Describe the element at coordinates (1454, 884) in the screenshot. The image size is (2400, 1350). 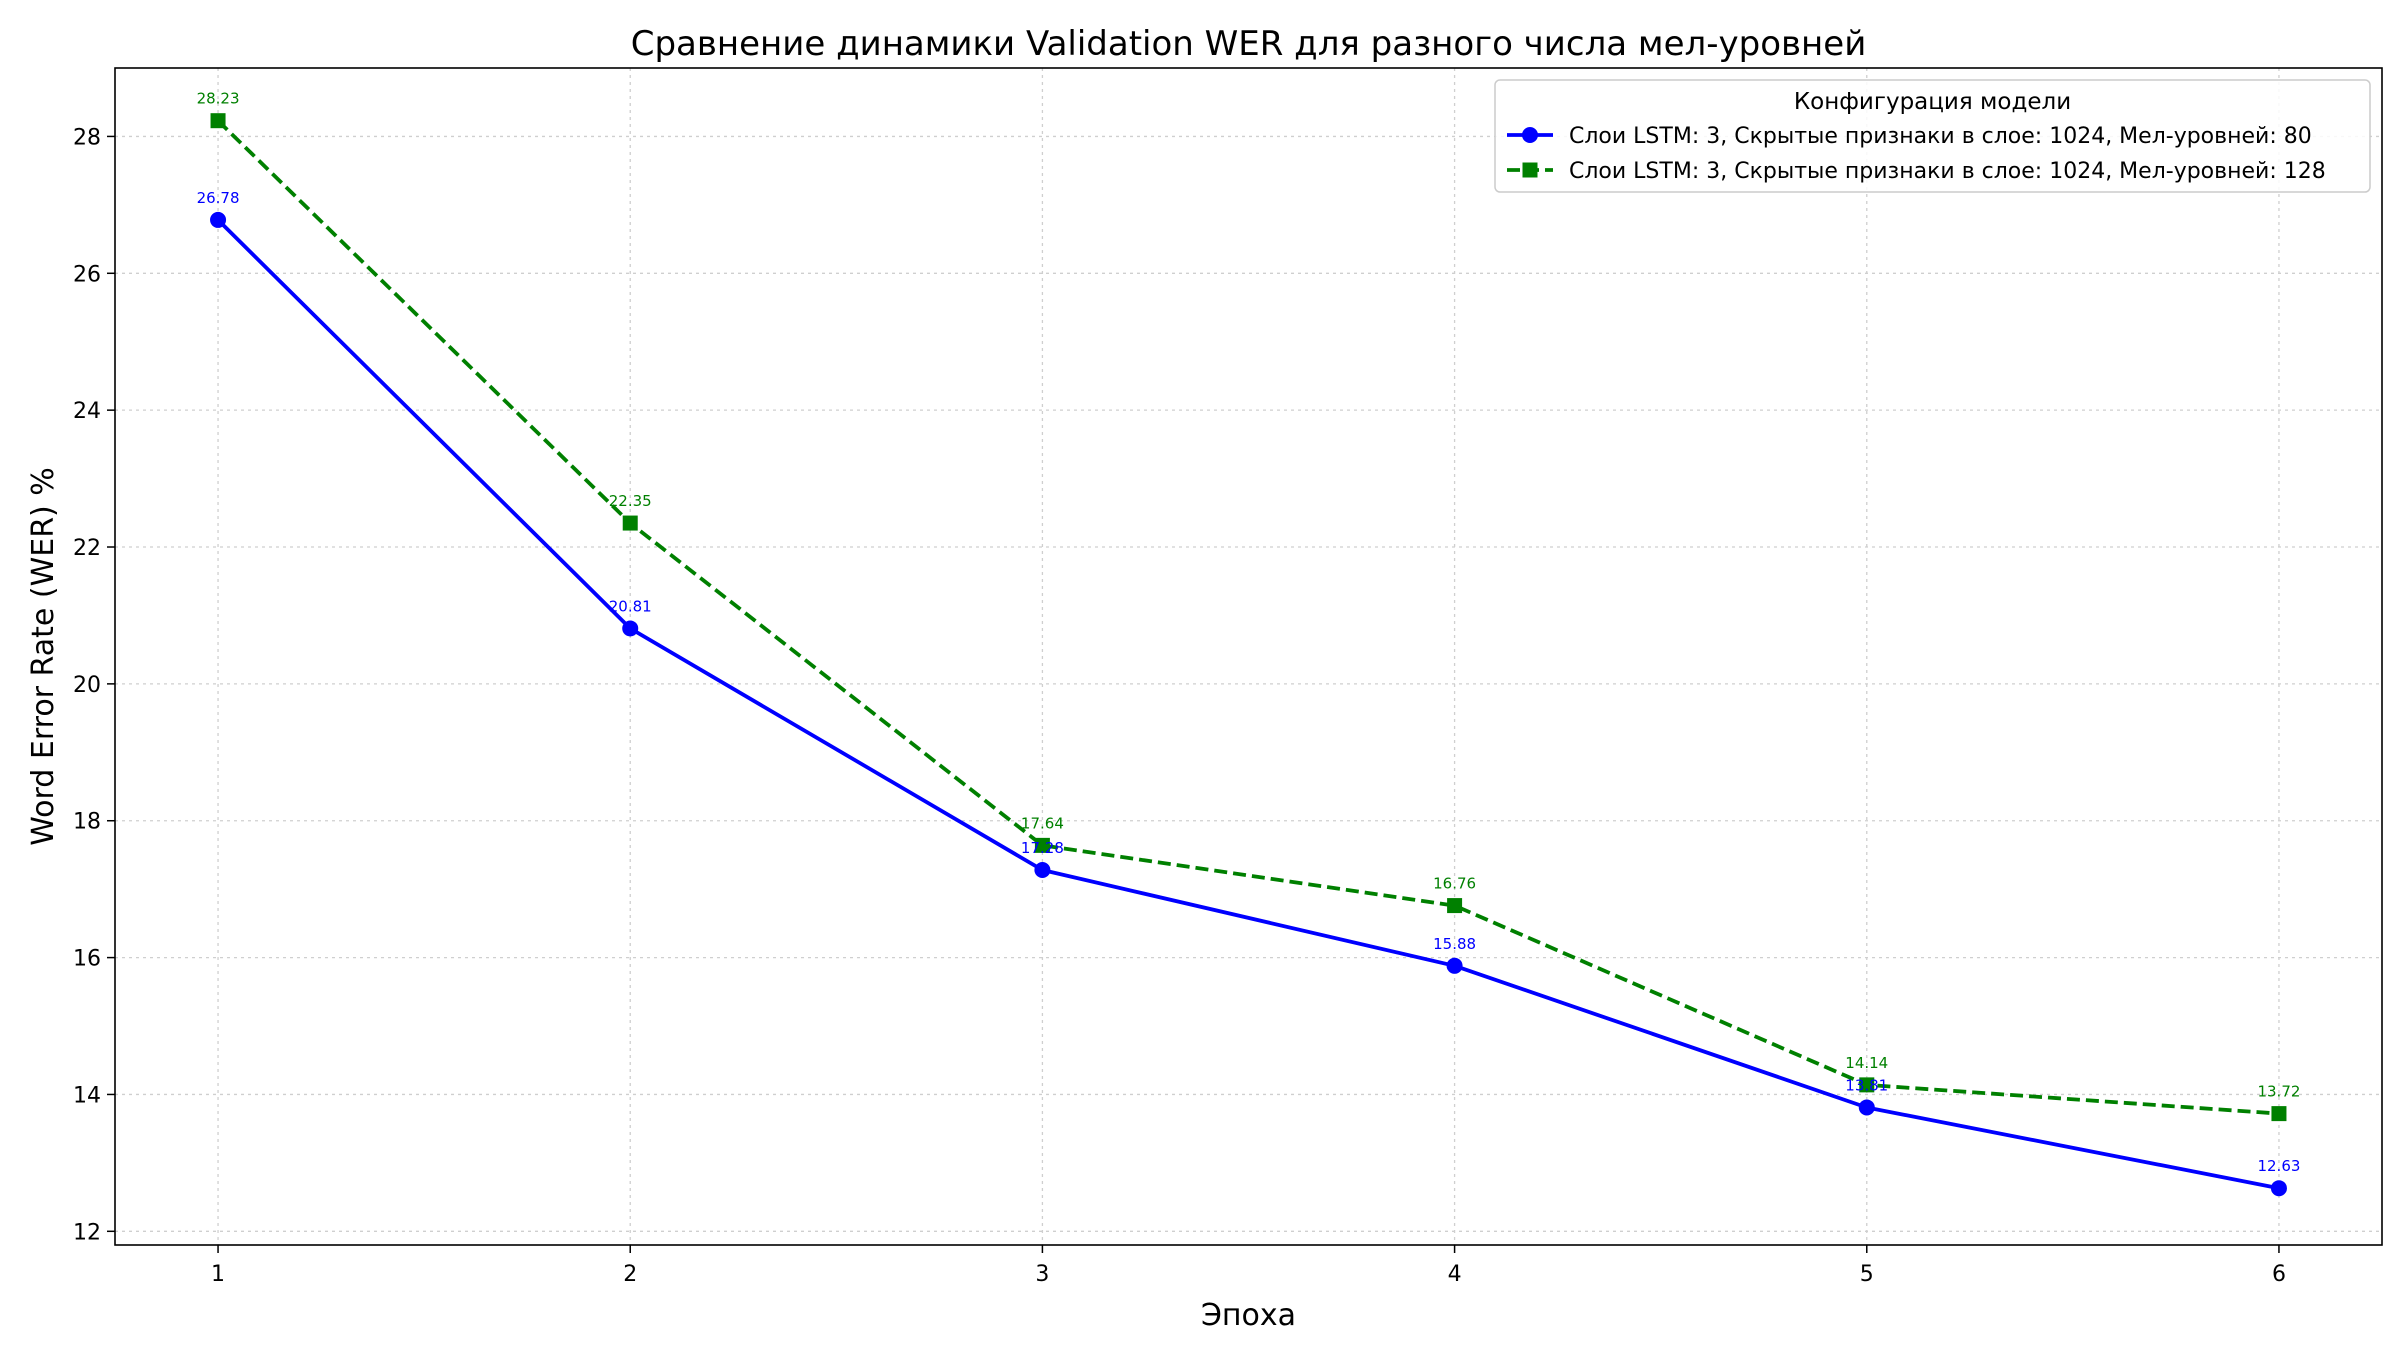
I see `series-2-data-label: 16.76` at that location.